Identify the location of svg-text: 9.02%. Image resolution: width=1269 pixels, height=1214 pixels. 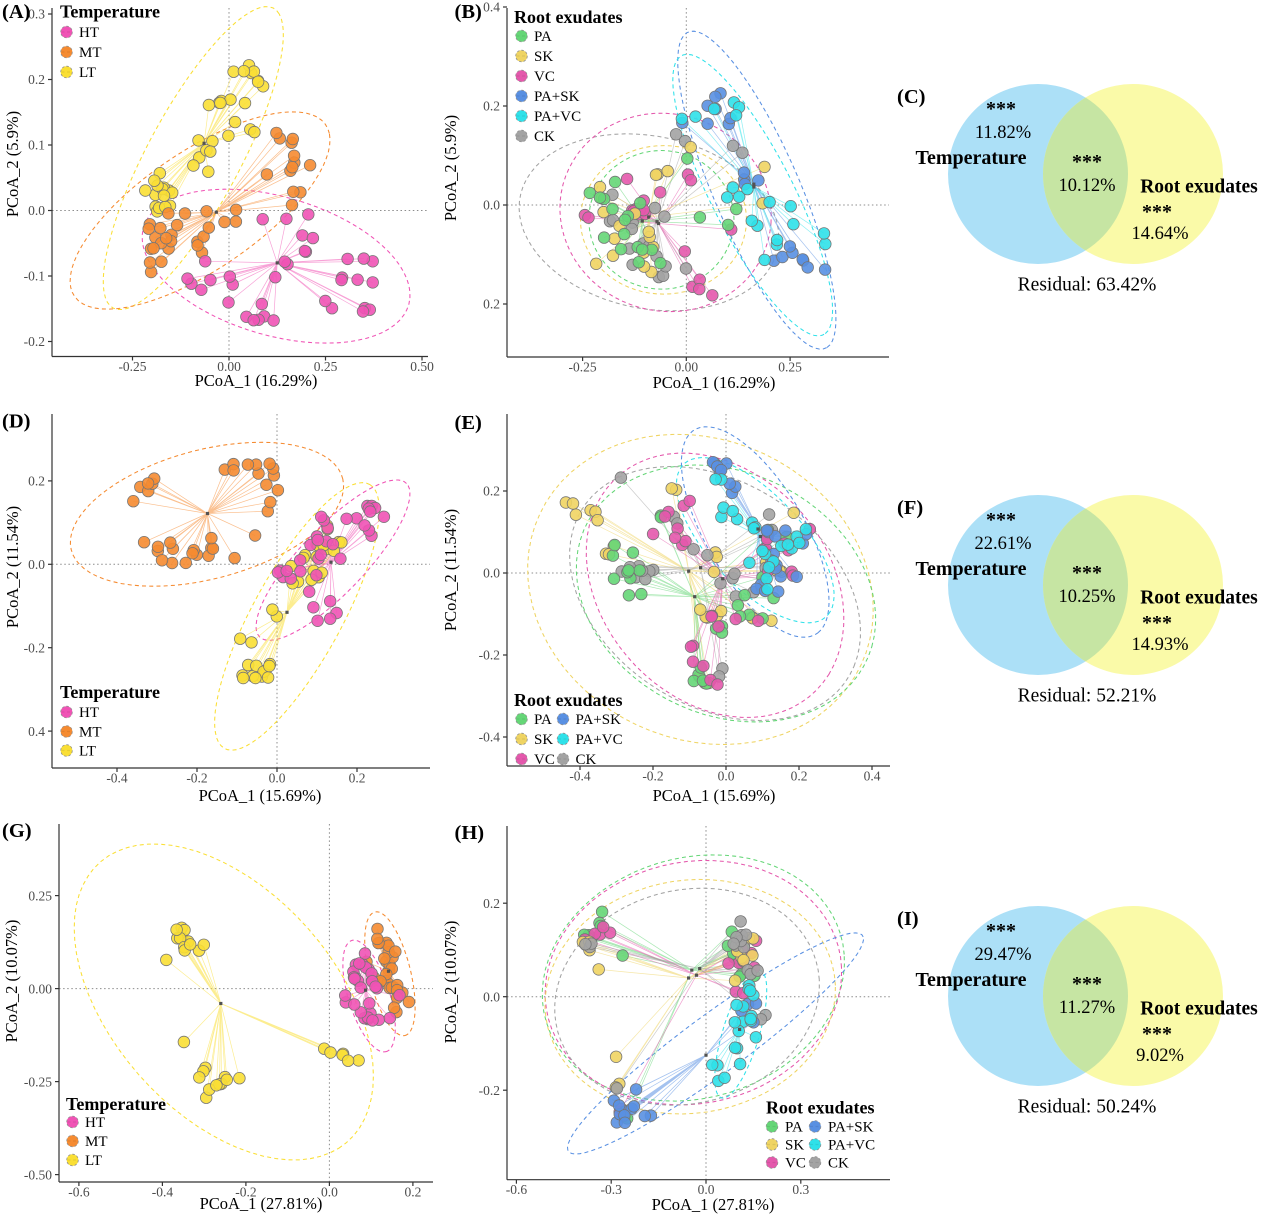
(1160, 1056).